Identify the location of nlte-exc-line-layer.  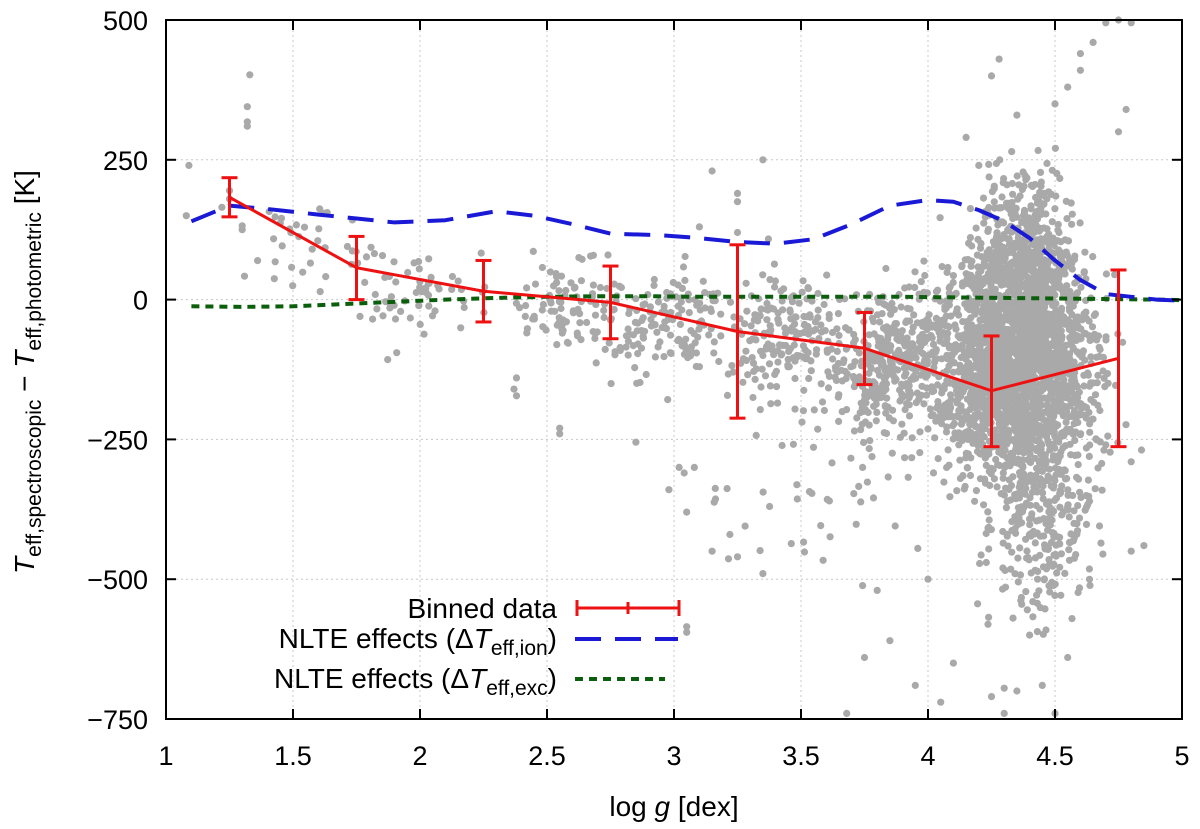
(687, 301).